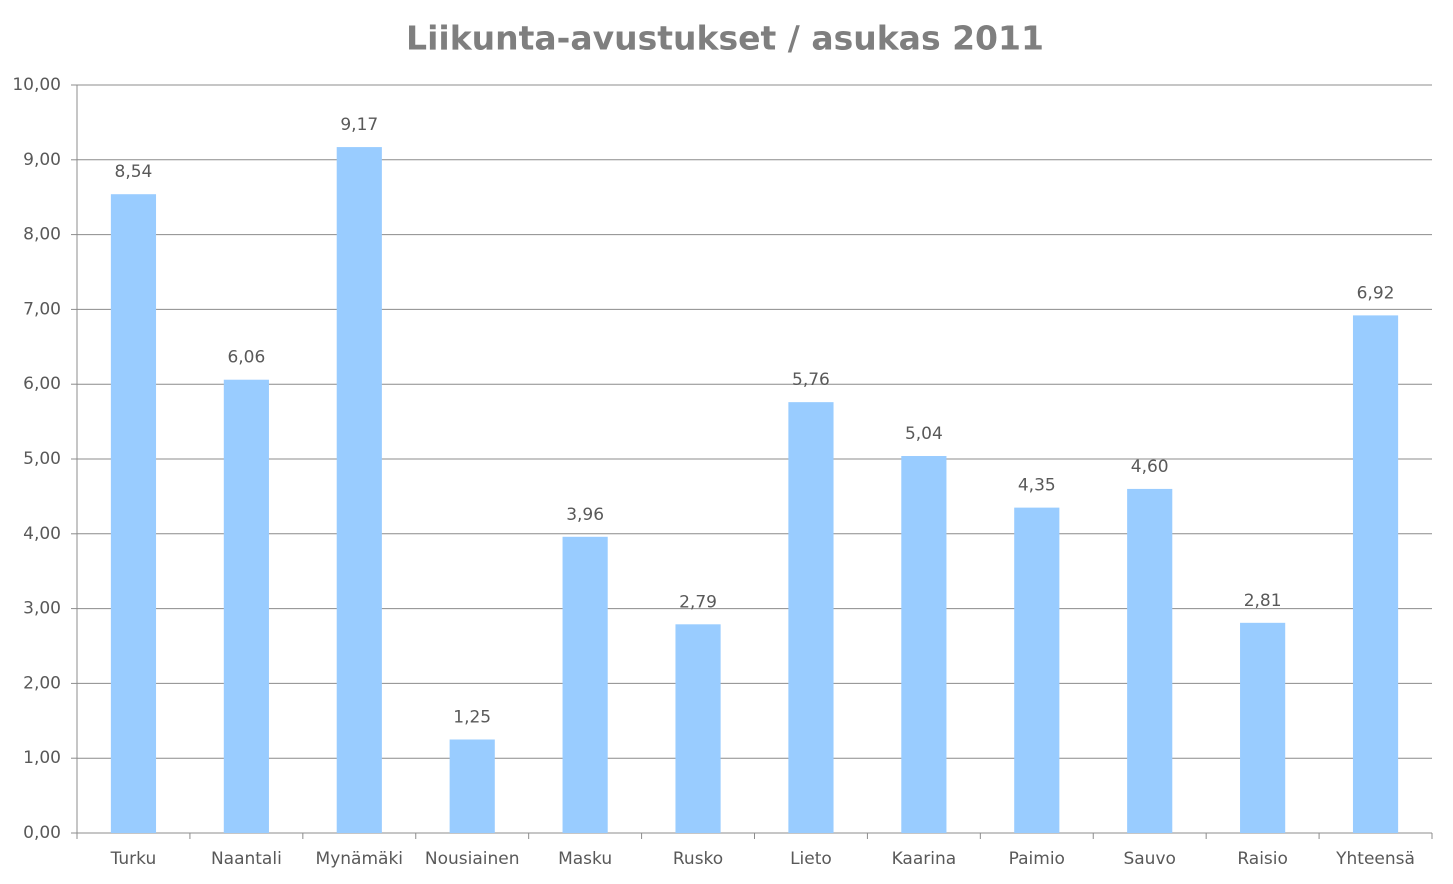  What do you see at coordinates (472, 718) in the screenshot?
I see `value-label: 1,25` at bounding box center [472, 718].